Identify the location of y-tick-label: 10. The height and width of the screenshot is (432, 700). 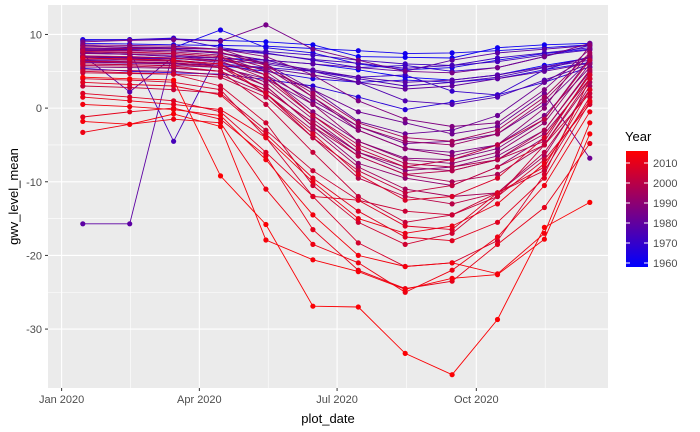
(36, 35).